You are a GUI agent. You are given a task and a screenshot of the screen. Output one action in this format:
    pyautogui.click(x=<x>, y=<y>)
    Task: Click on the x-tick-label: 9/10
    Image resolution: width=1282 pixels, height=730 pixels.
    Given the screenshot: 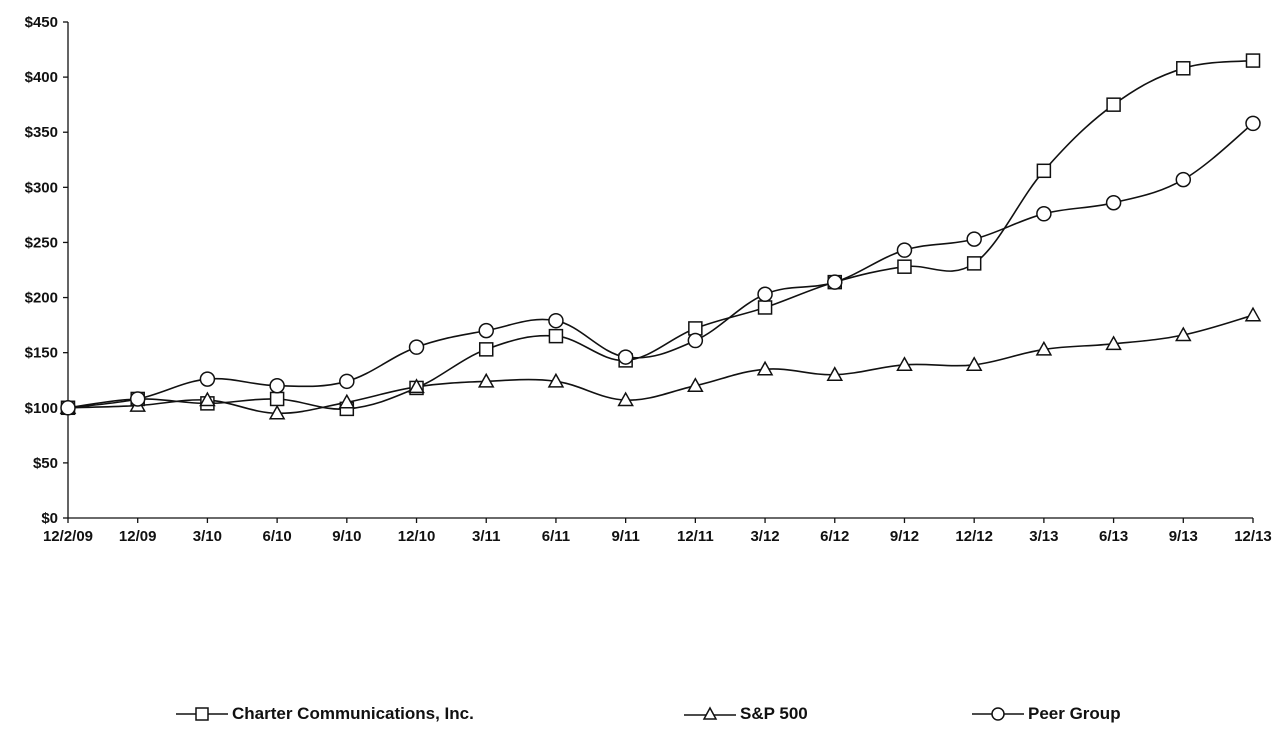 What is the action you would take?
    pyautogui.click(x=346, y=536)
    